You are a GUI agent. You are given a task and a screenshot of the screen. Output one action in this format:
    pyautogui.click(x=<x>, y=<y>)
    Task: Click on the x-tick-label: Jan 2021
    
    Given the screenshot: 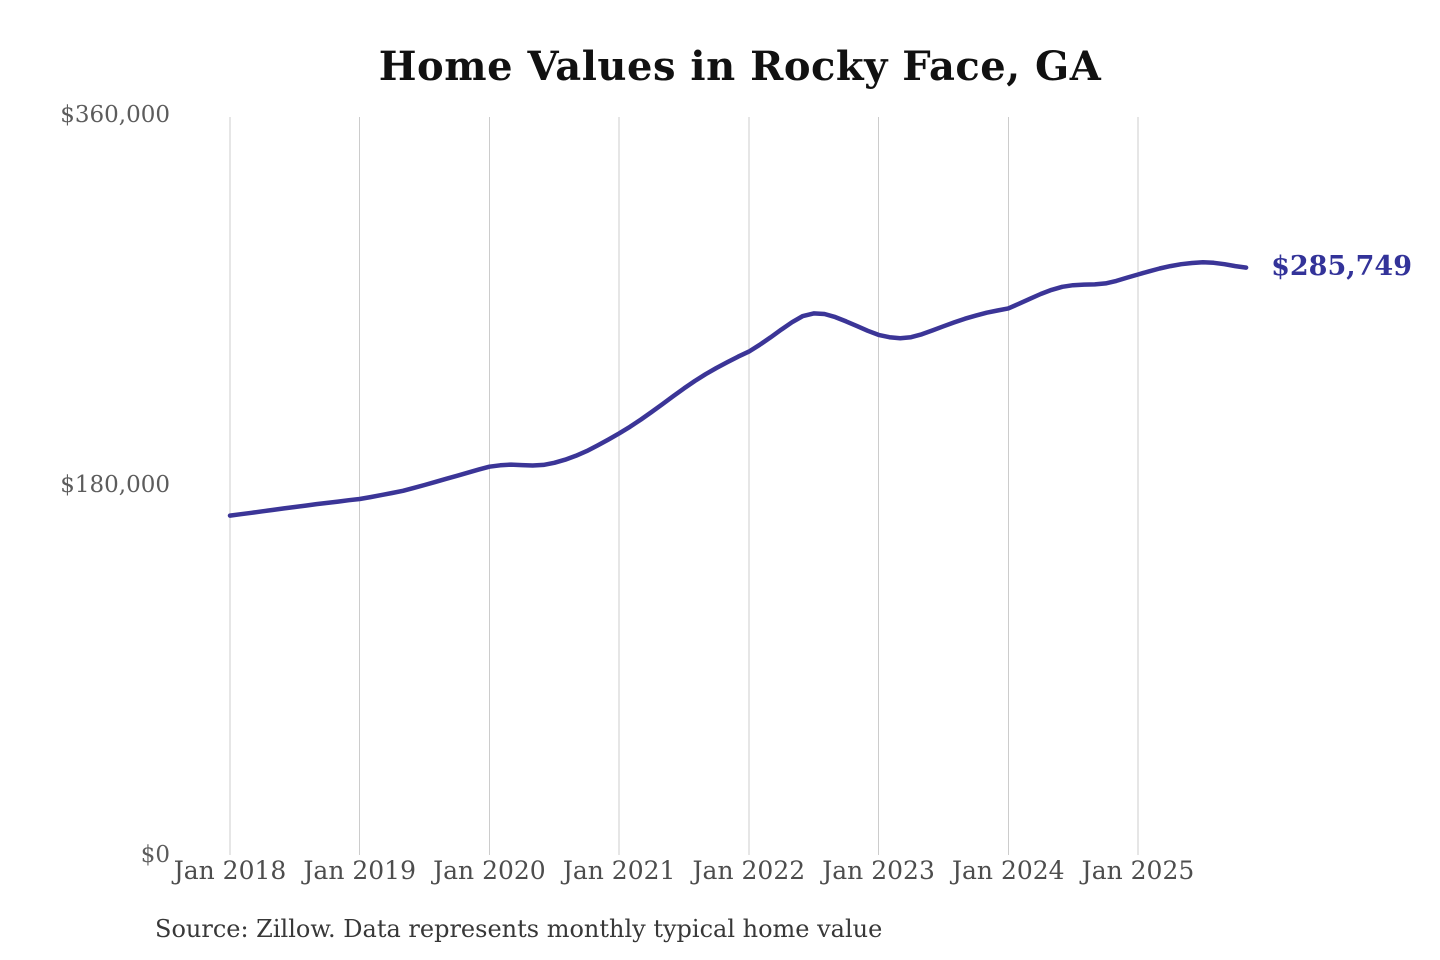 What is the action you would take?
    pyautogui.click(x=619, y=870)
    